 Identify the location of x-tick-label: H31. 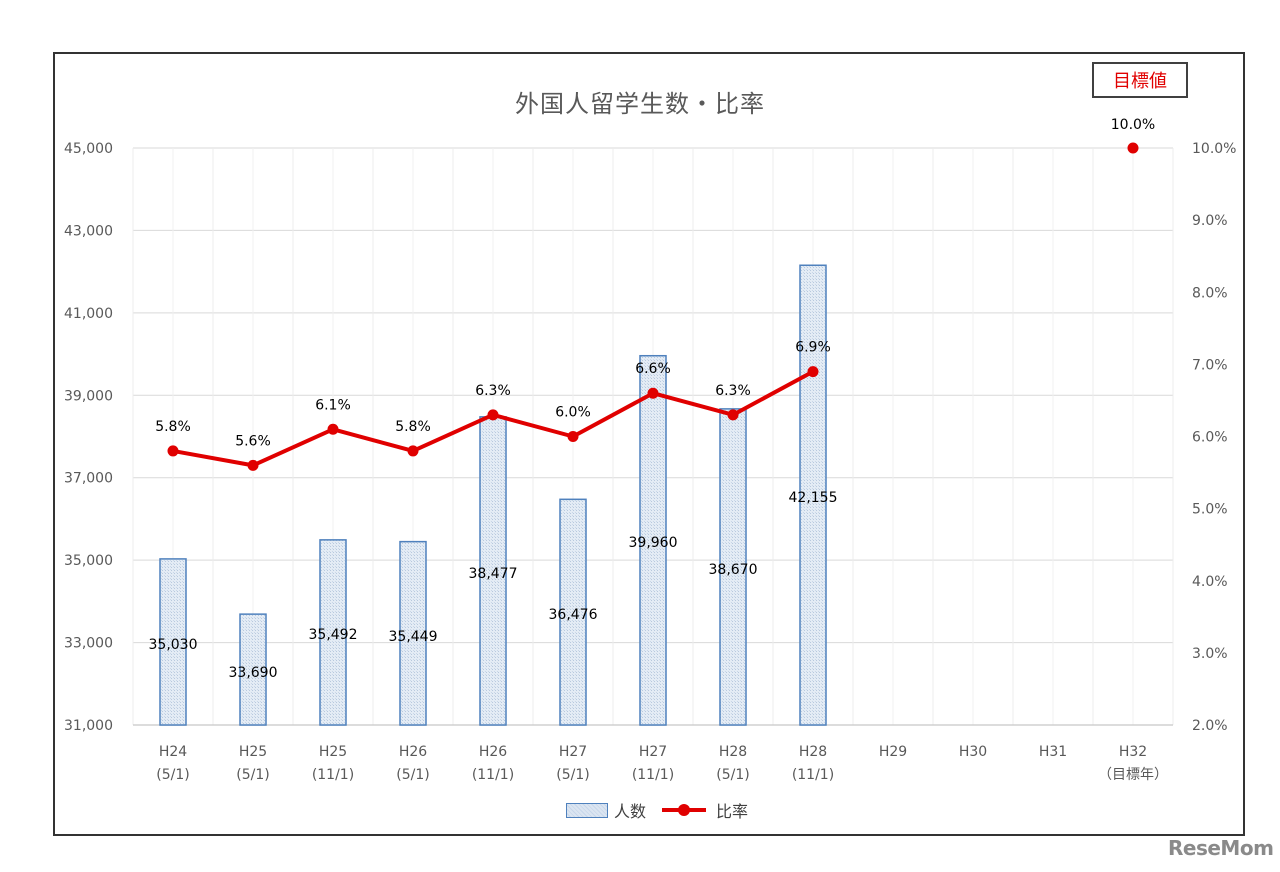
(1053, 752).